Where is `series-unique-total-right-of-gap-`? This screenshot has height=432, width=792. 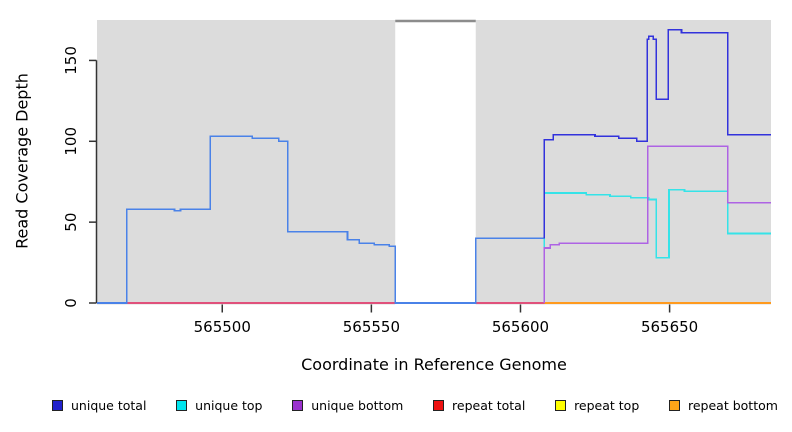
series-unique-total-right-of-gap- is located at coordinates (657, 133).